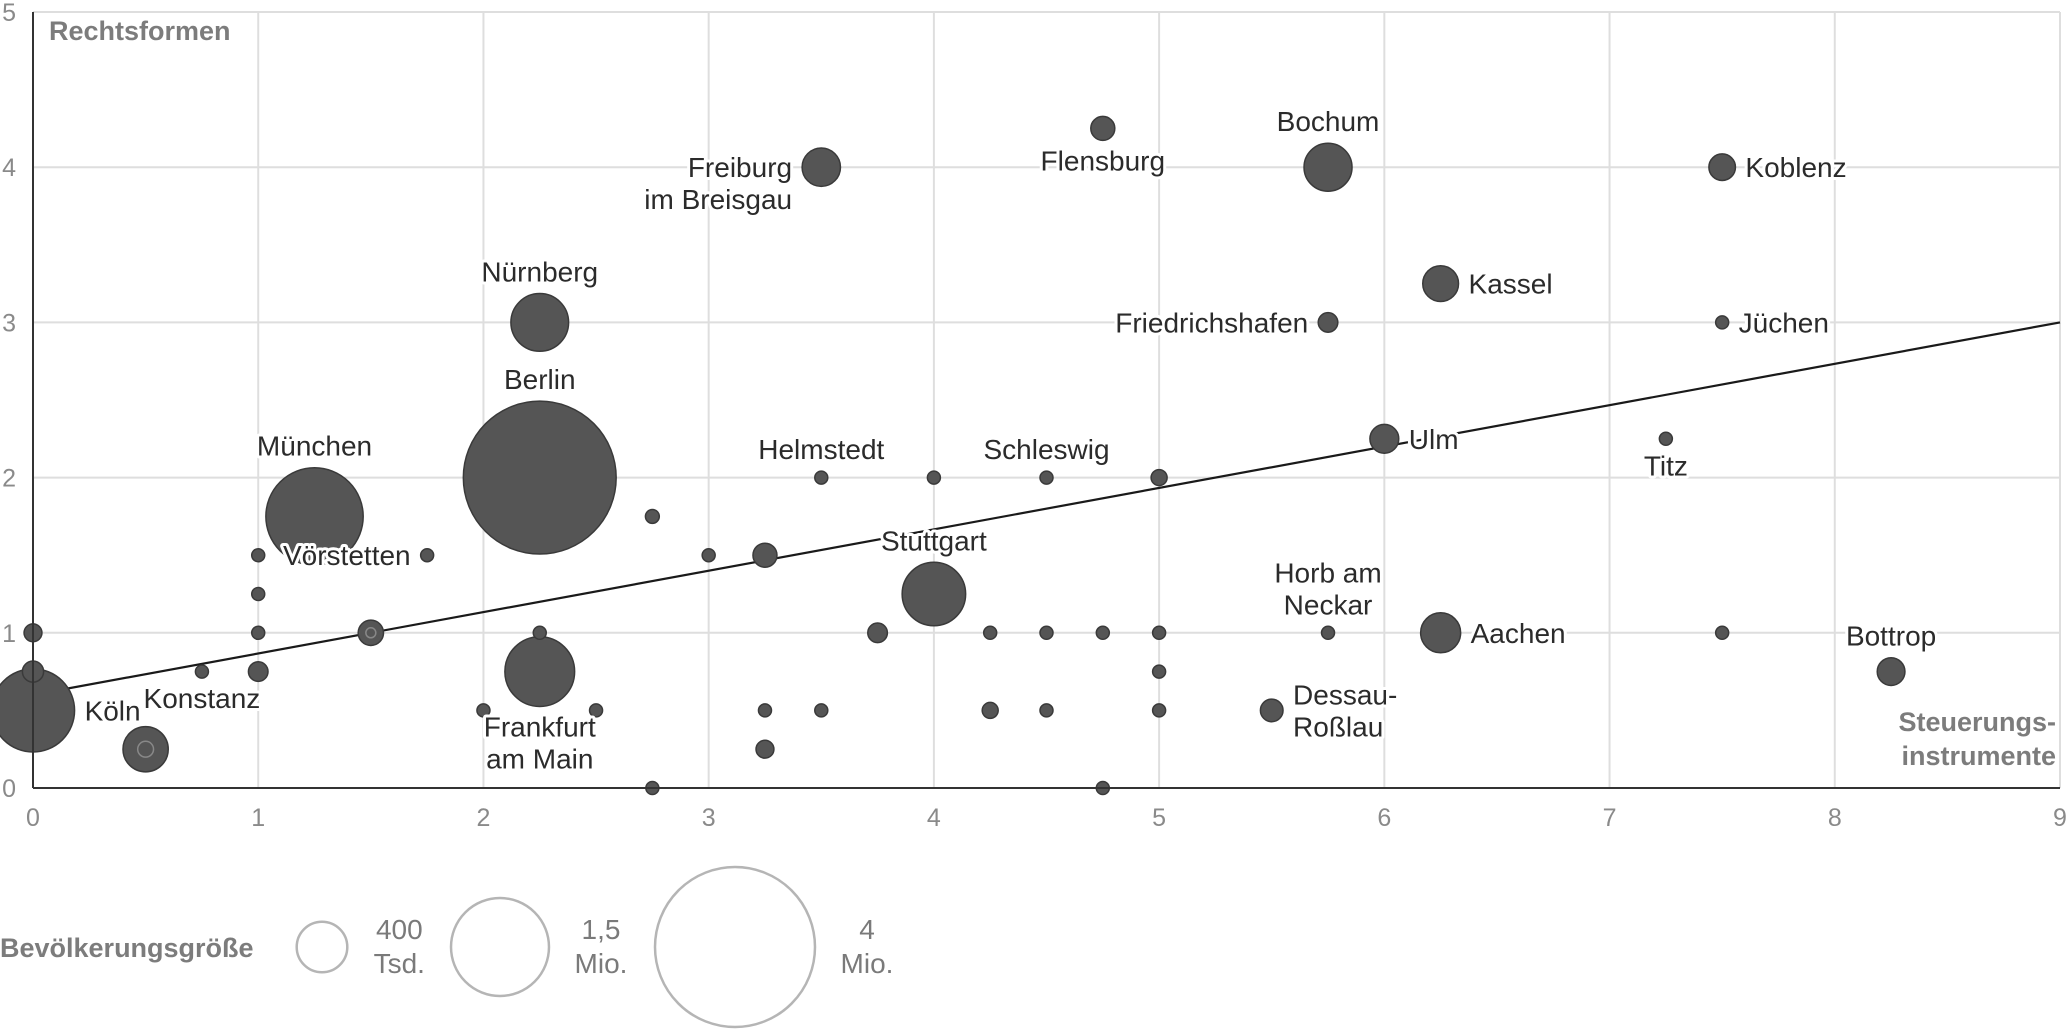  I want to click on city-label: Frankfurt, so click(540, 726).